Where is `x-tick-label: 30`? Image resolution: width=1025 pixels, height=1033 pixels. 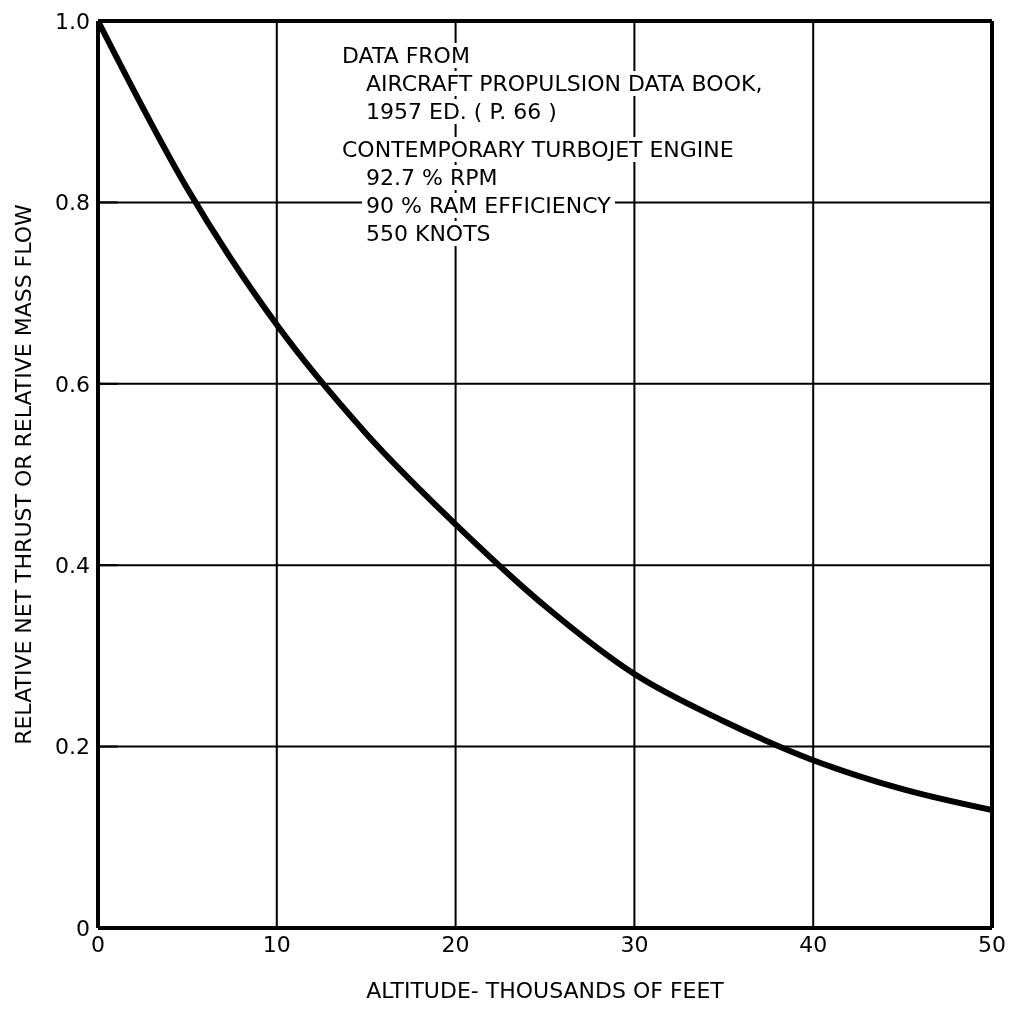 x-tick-label: 30 is located at coordinates (634, 944).